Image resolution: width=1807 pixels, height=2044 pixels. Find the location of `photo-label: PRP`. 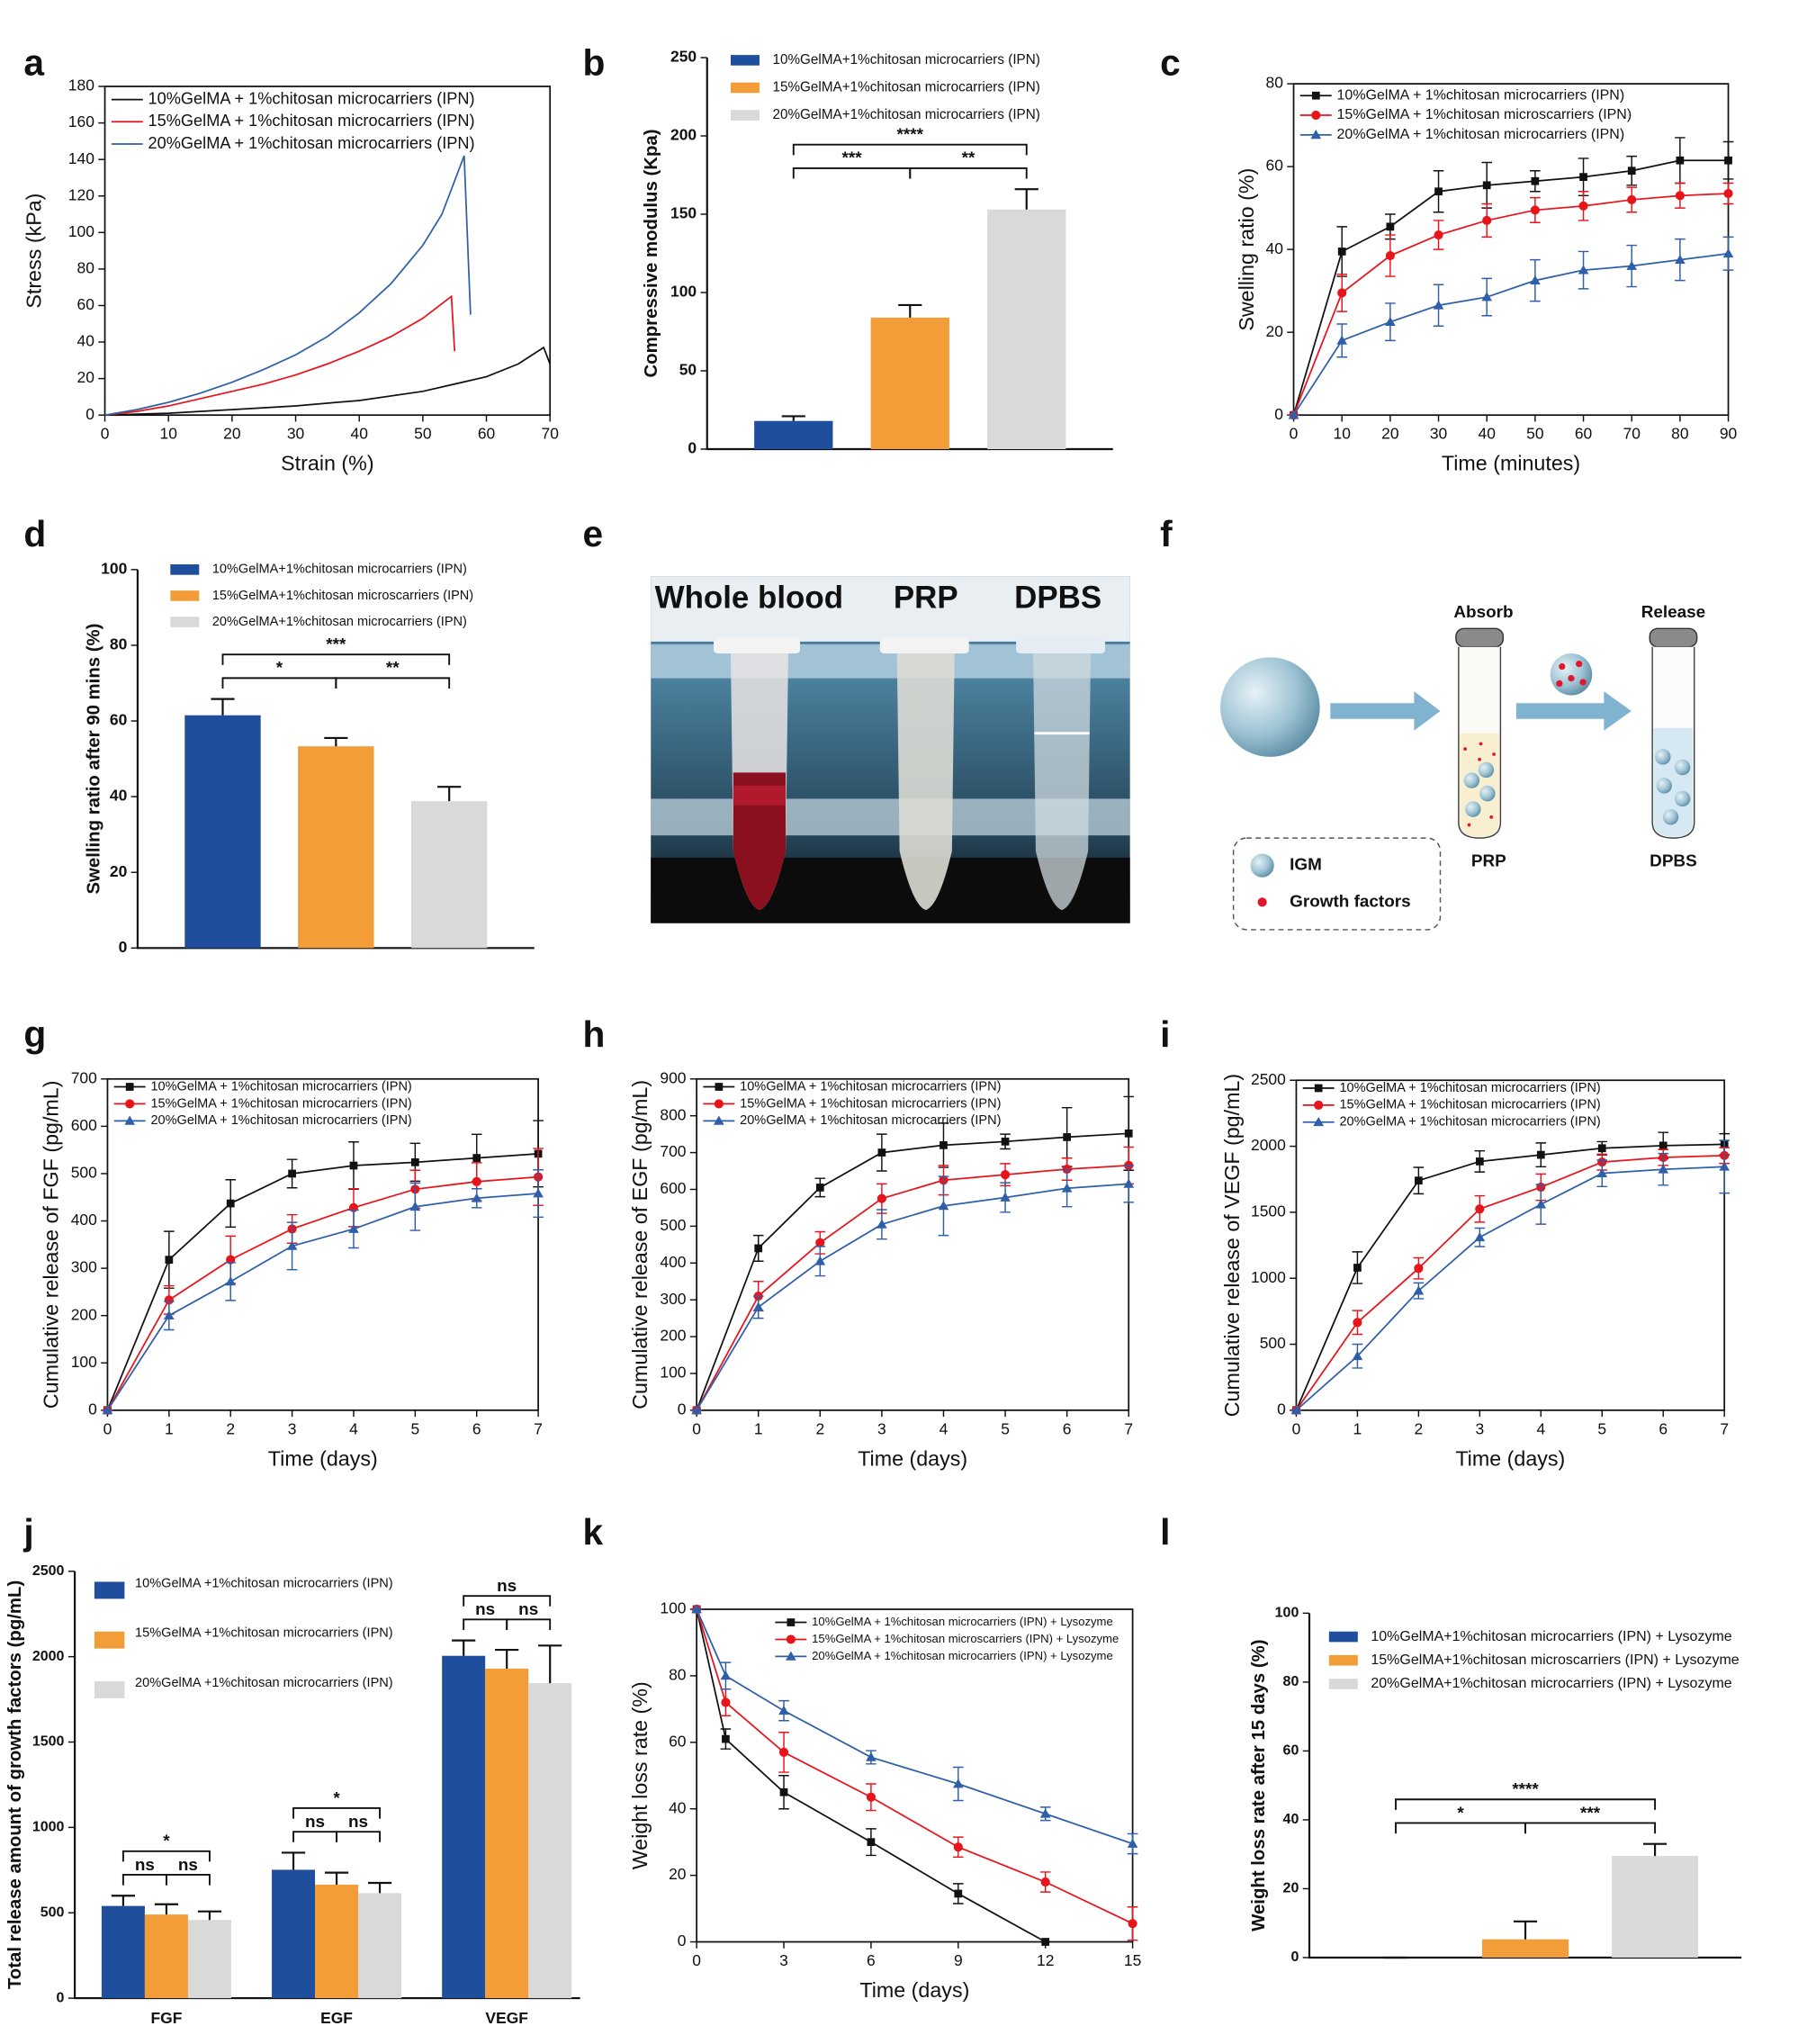

photo-label: PRP is located at coordinates (926, 598).